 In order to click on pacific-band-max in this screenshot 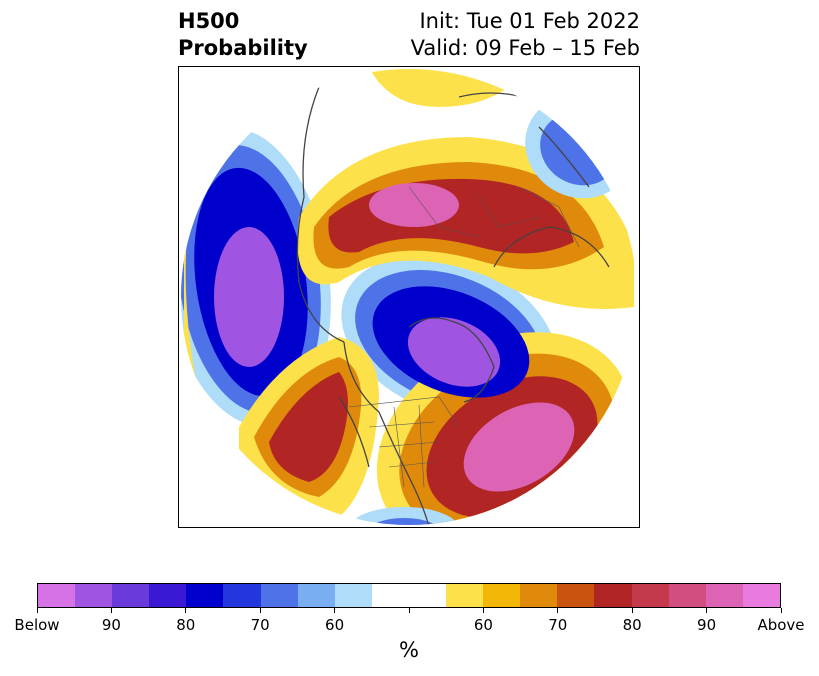, I will do `click(249, 297)`.